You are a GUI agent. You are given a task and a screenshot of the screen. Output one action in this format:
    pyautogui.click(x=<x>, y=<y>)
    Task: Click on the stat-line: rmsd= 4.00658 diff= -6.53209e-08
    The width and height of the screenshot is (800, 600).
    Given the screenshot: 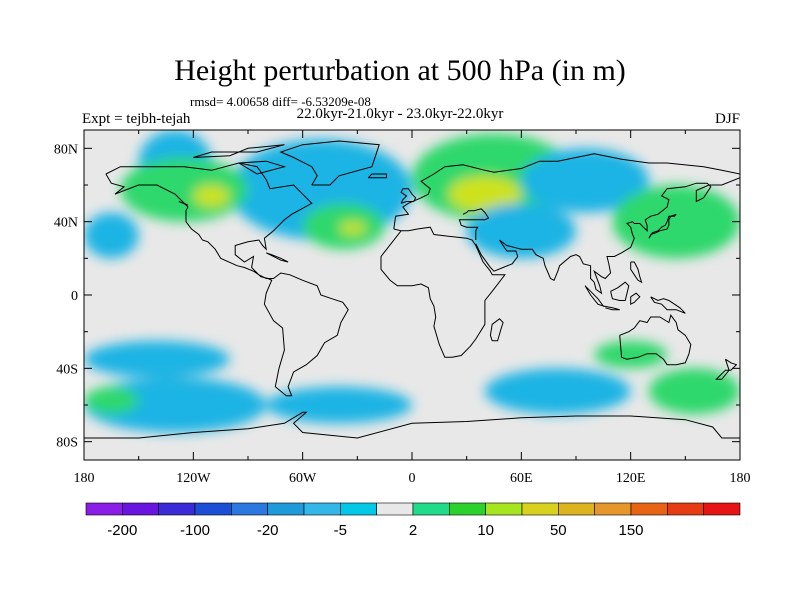 What is the action you would take?
    pyautogui.click(x=280, y=101)
    